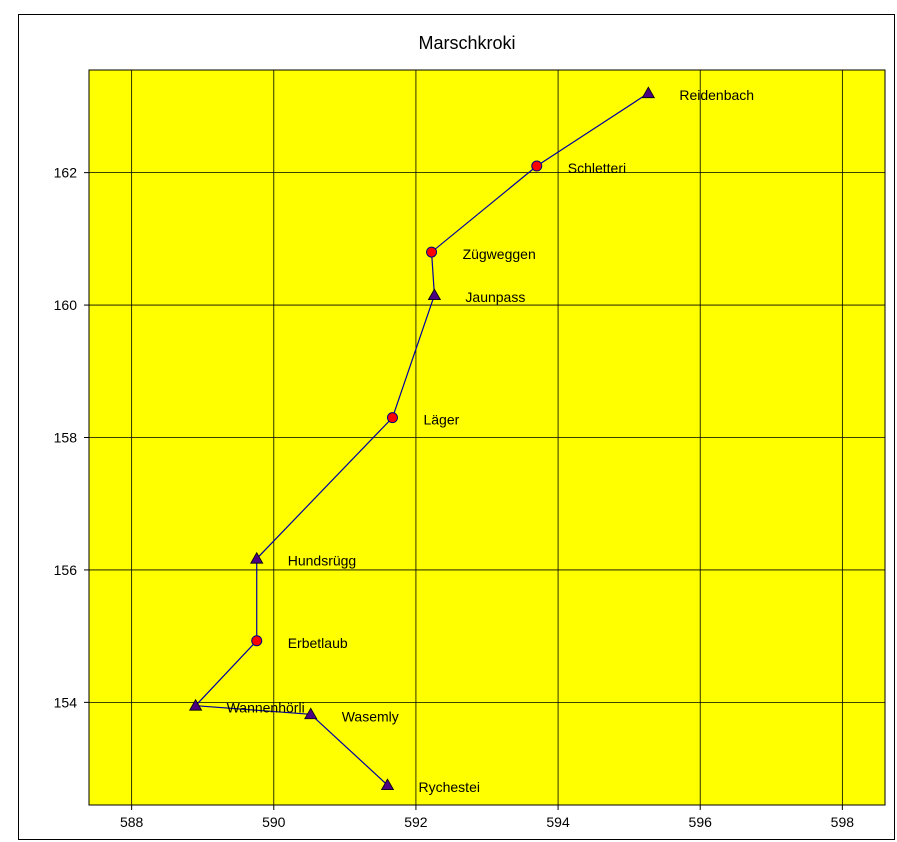  What do you see at coordinates (66, 702) in the screenshot?
I see `y-tick-label: 154` at bounding box center [66, 702].